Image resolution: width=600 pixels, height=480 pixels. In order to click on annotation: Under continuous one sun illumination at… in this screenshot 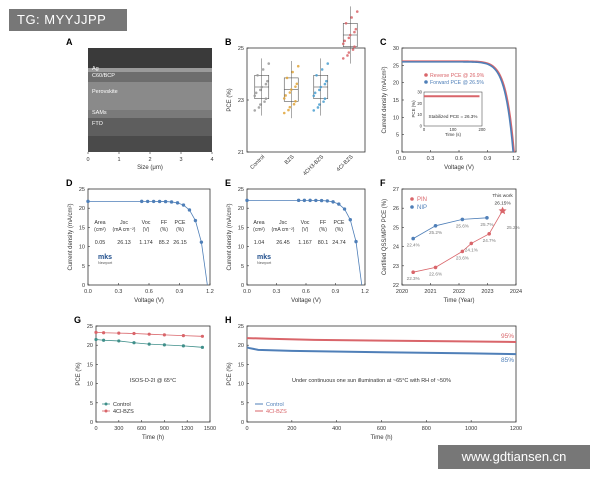, I will do `click(371, 381)`.